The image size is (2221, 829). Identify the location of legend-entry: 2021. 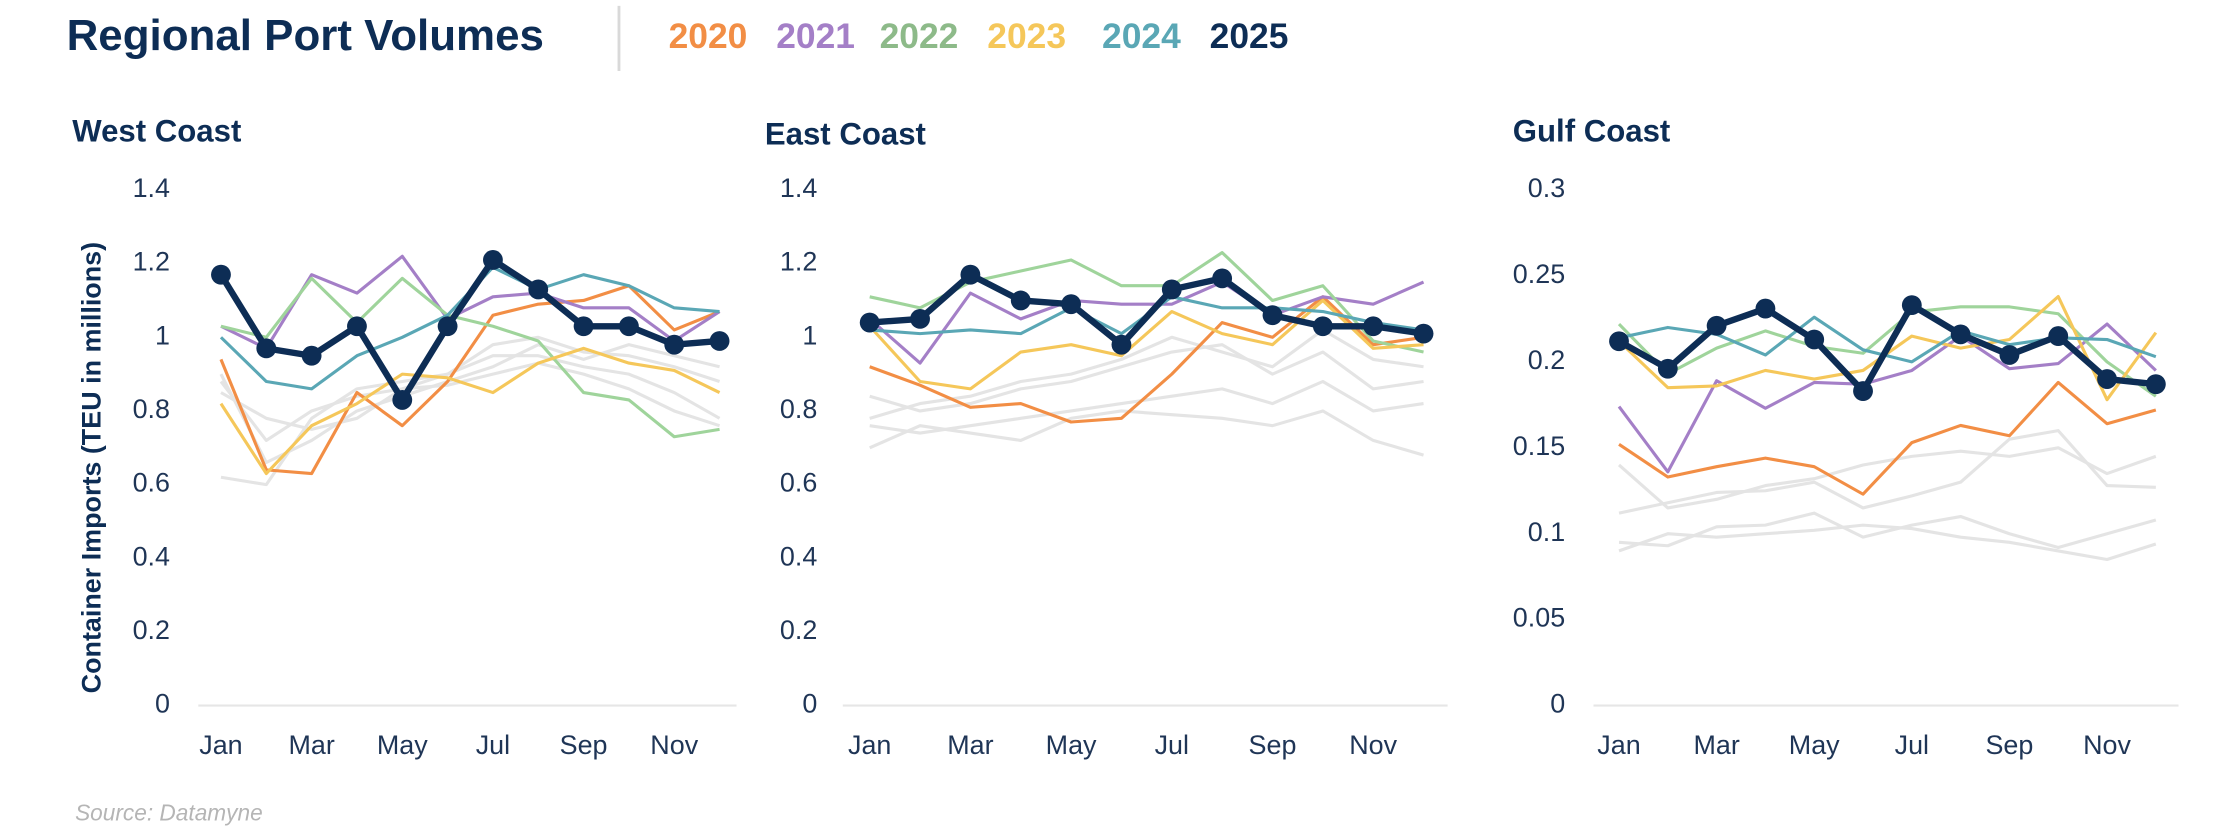
(815, 36).